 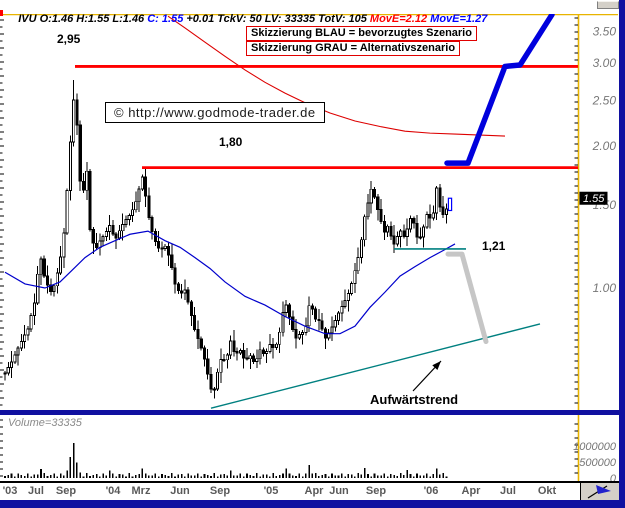 What do you see at coordinates (605, 31) in the screenshot?
I see `price-tick-label: 3.50` at bounding box center [605, 31].